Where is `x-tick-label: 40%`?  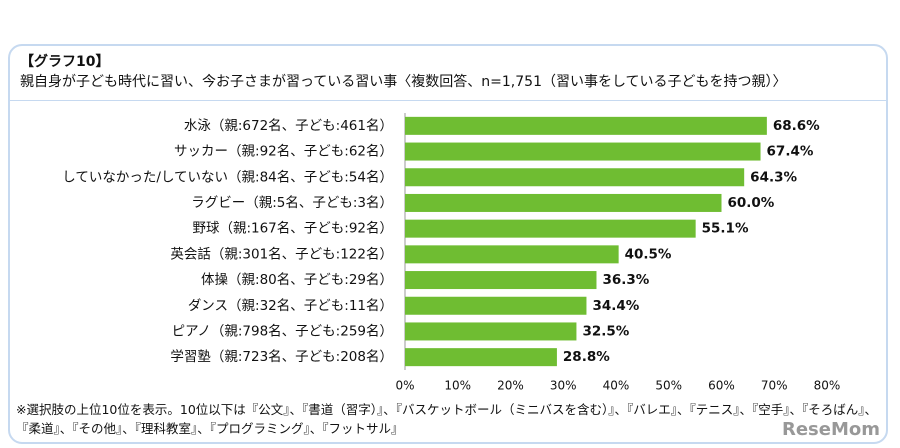 x-tick-label: 40% is located at coordinates (616, 386).